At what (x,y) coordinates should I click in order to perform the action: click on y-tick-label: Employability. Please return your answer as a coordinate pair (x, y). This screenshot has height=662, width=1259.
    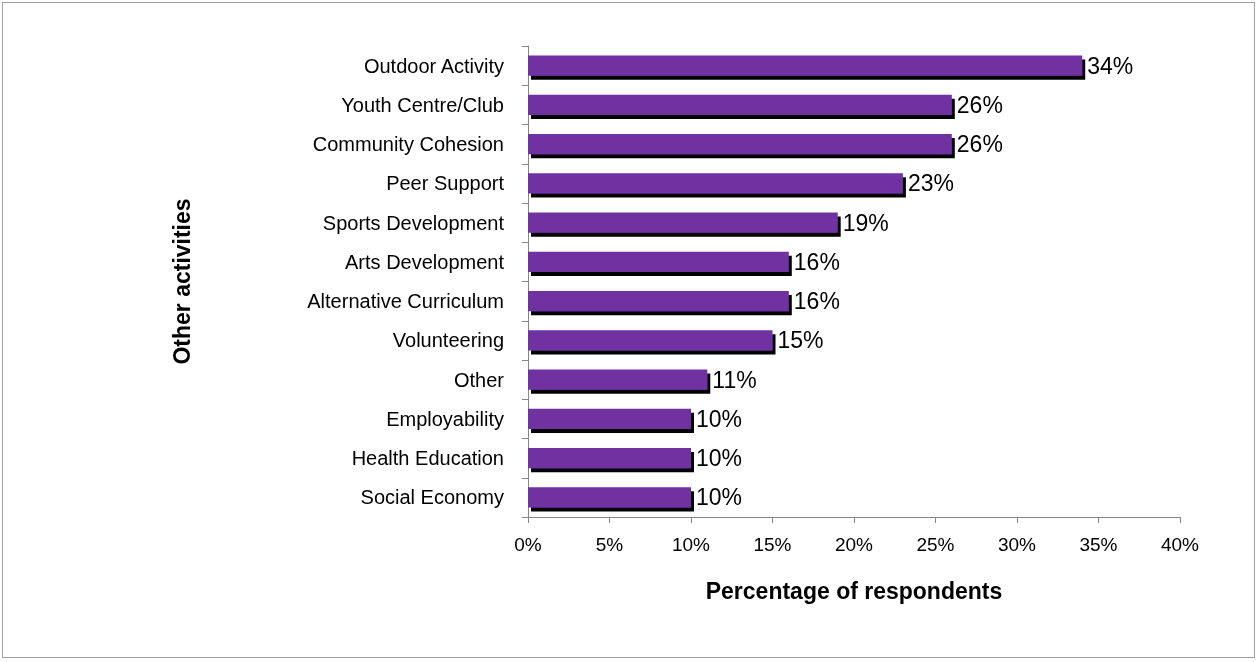
    Looking at the image, I should click on (445, 418).